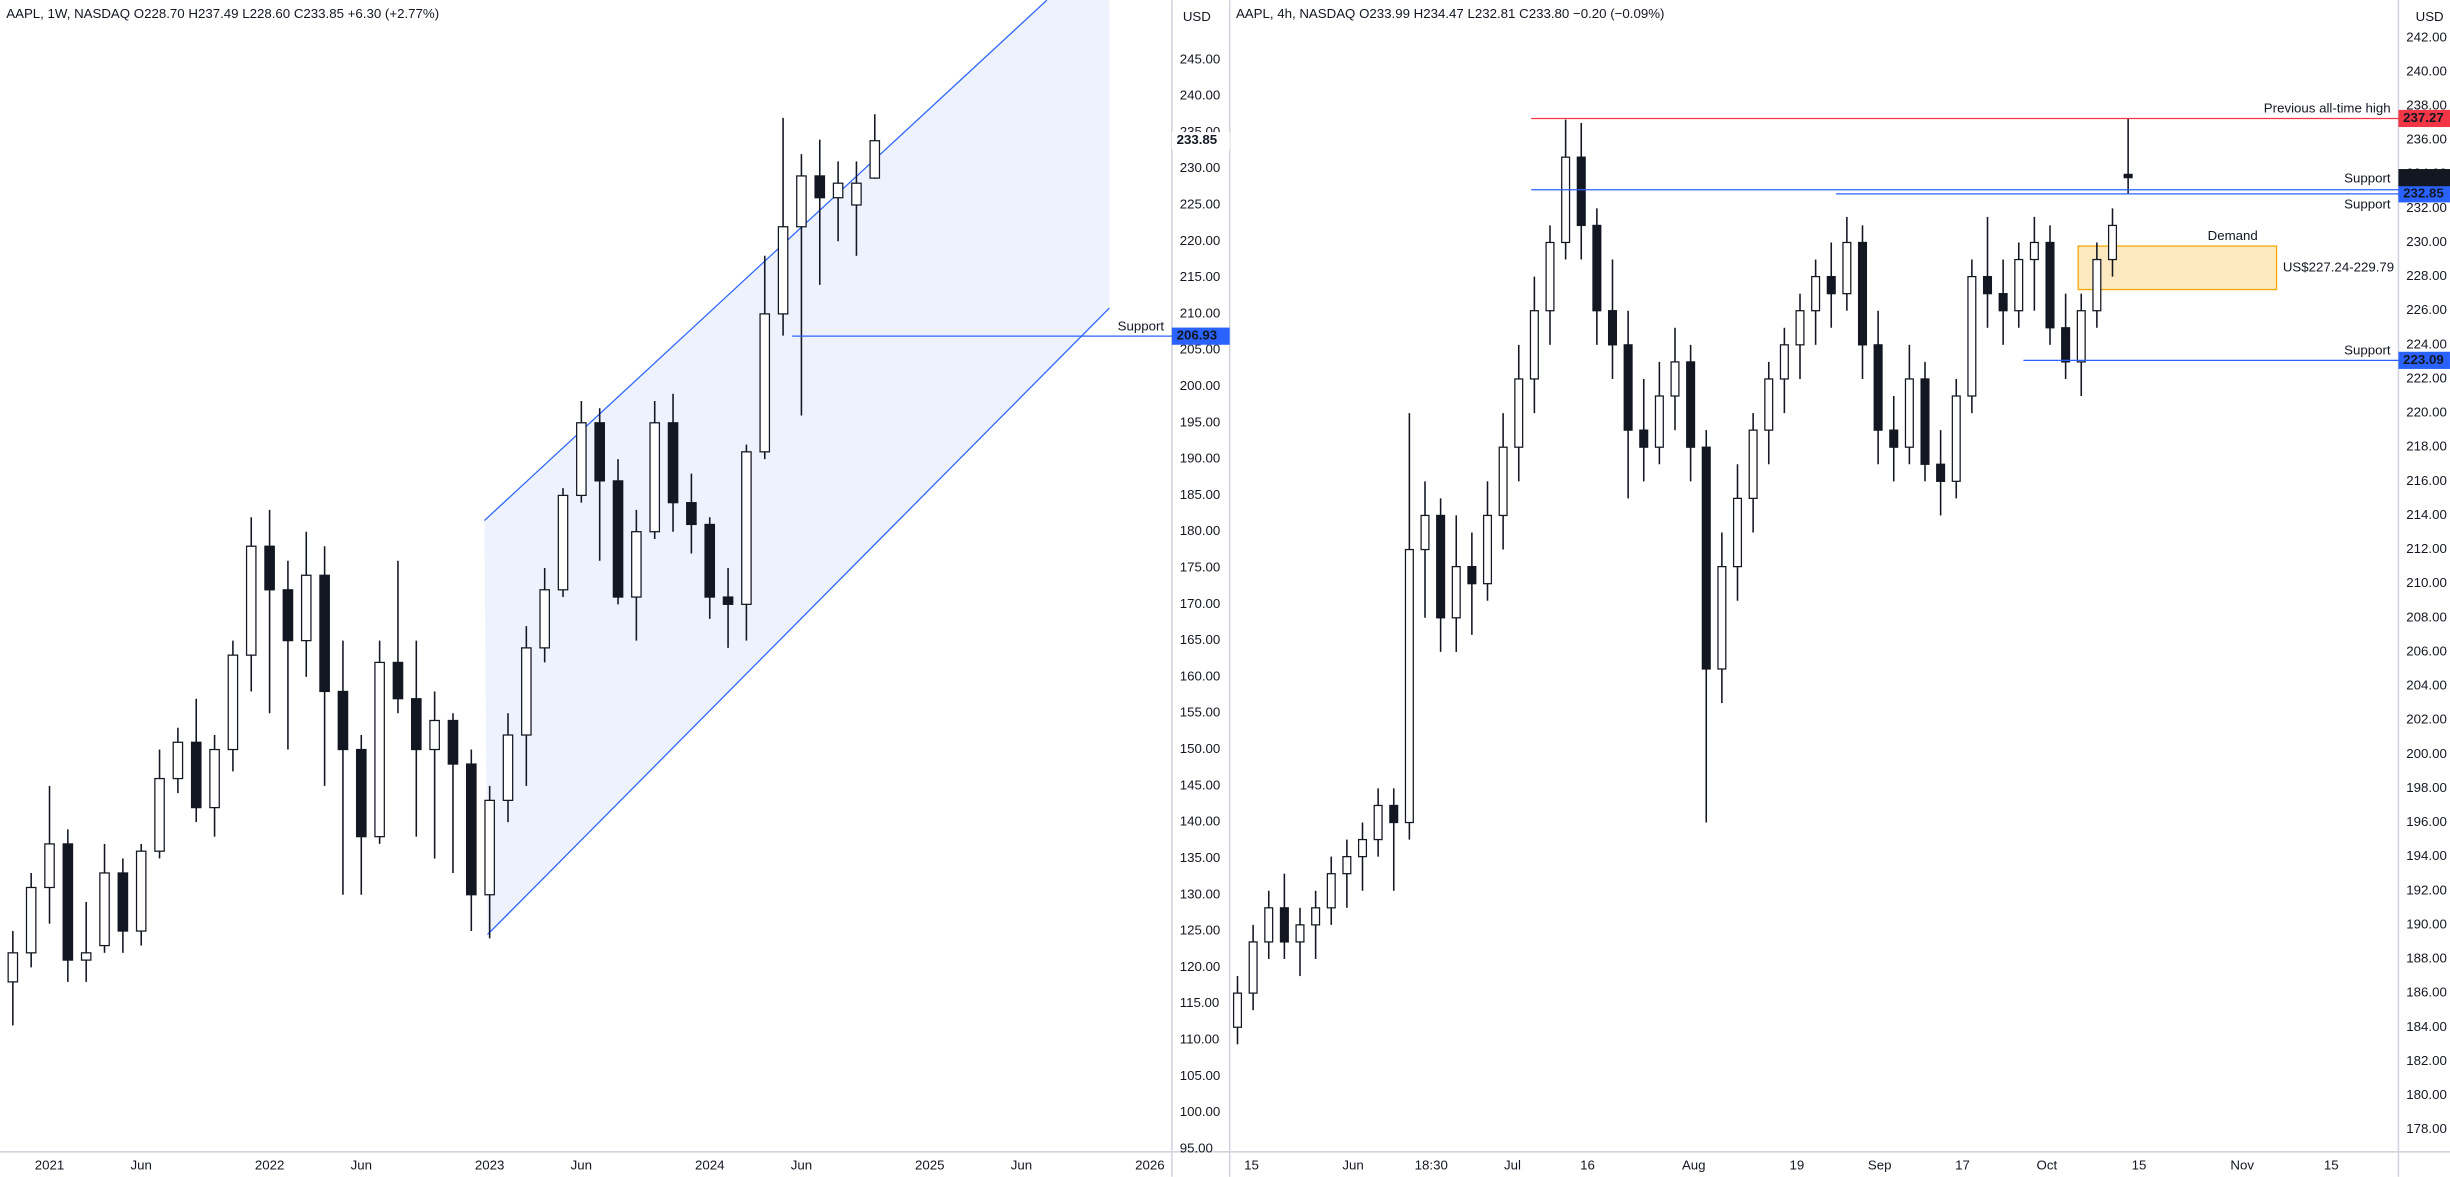 The height and width of the screenshot is (1177, 2450). I want to click on price-tag: 237.27, so click(2423, 117).